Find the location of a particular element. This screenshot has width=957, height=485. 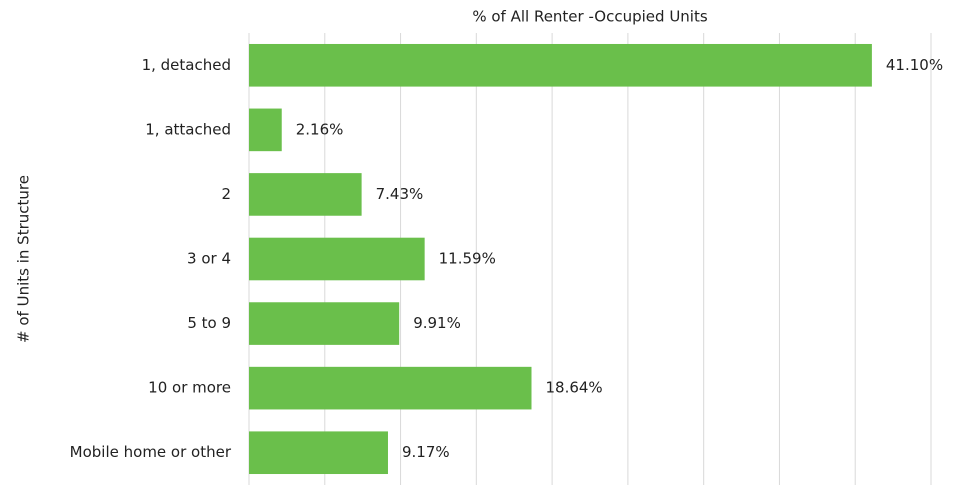

y-axis-label: # of Units in Structure is located at coordinates (24, 259).